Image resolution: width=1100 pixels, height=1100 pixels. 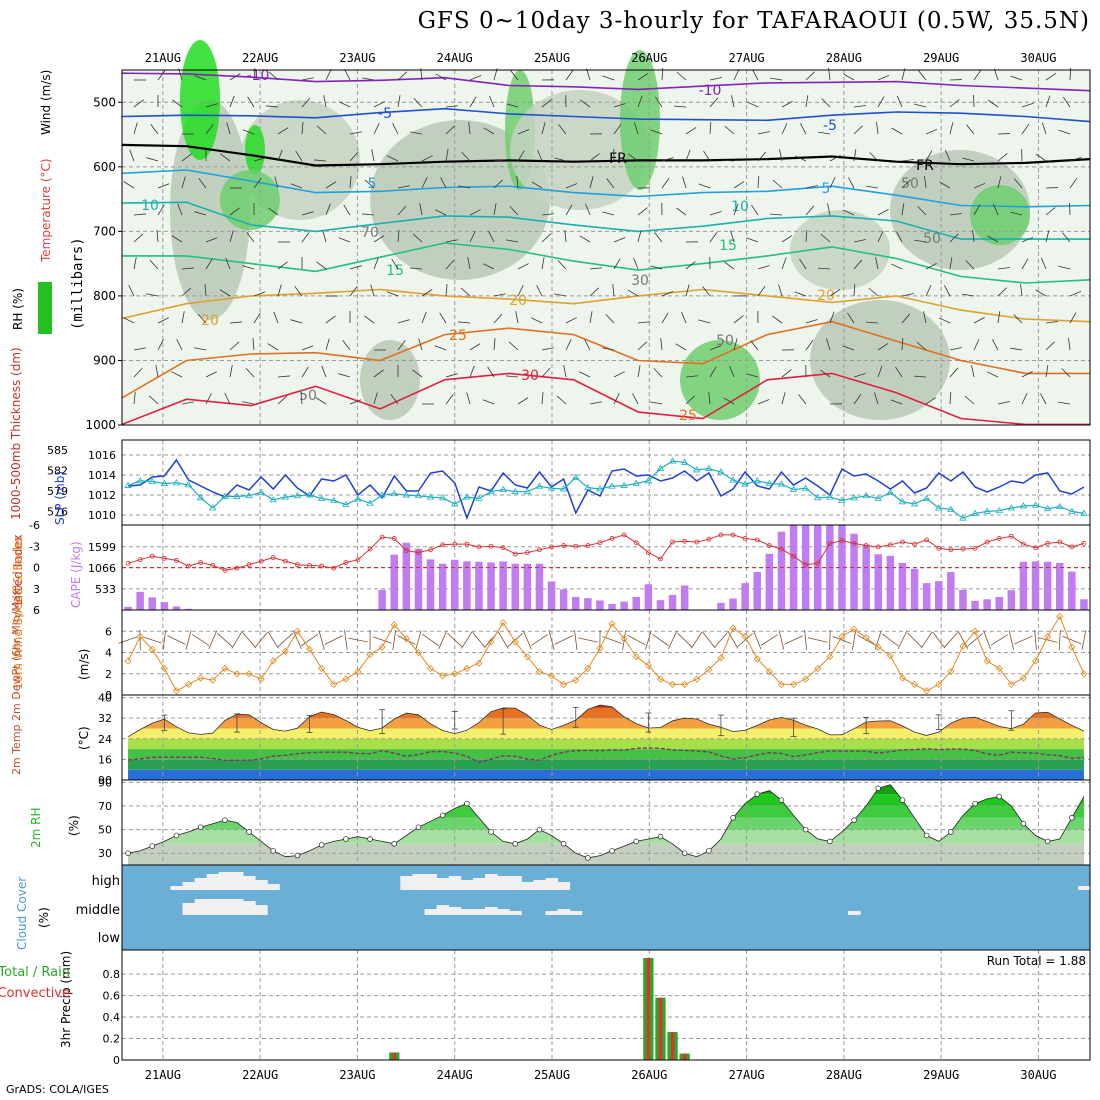 I want to click on isotherm-label: 15, so click(x=728, y=246).